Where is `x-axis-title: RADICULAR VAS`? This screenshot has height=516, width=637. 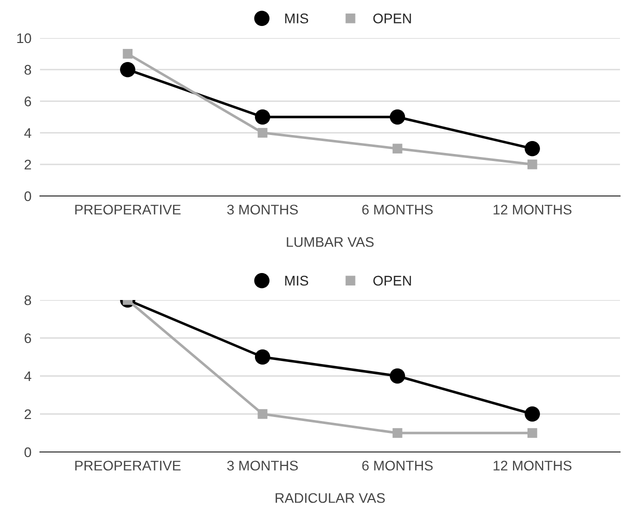 x-axis-title: RADICULAR VAS is located at coordinates (330, 498).